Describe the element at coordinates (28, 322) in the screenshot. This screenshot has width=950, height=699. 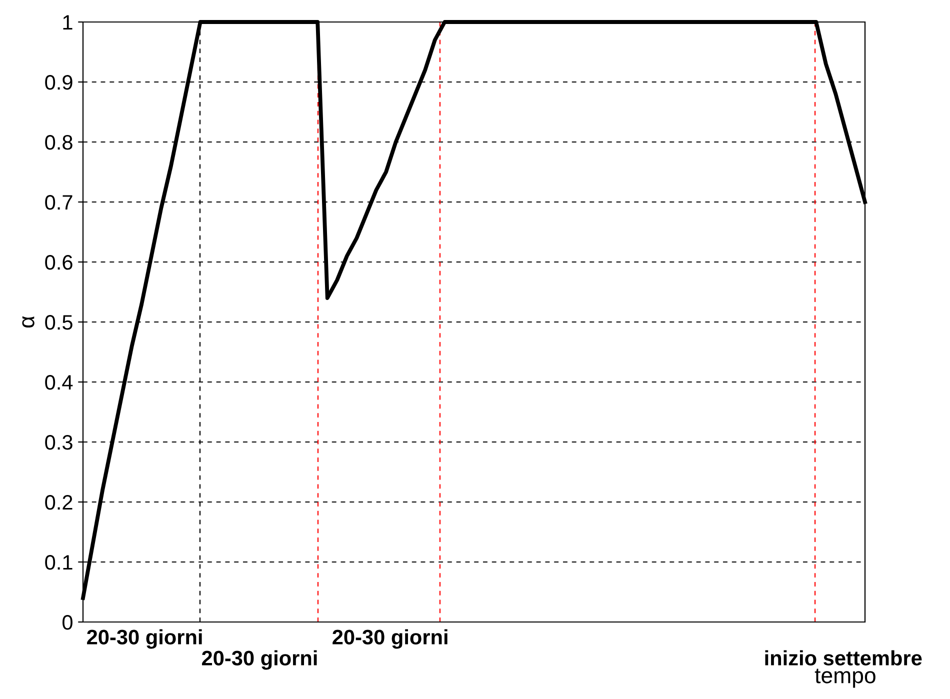
I see `y-axis-title: α` at that location.